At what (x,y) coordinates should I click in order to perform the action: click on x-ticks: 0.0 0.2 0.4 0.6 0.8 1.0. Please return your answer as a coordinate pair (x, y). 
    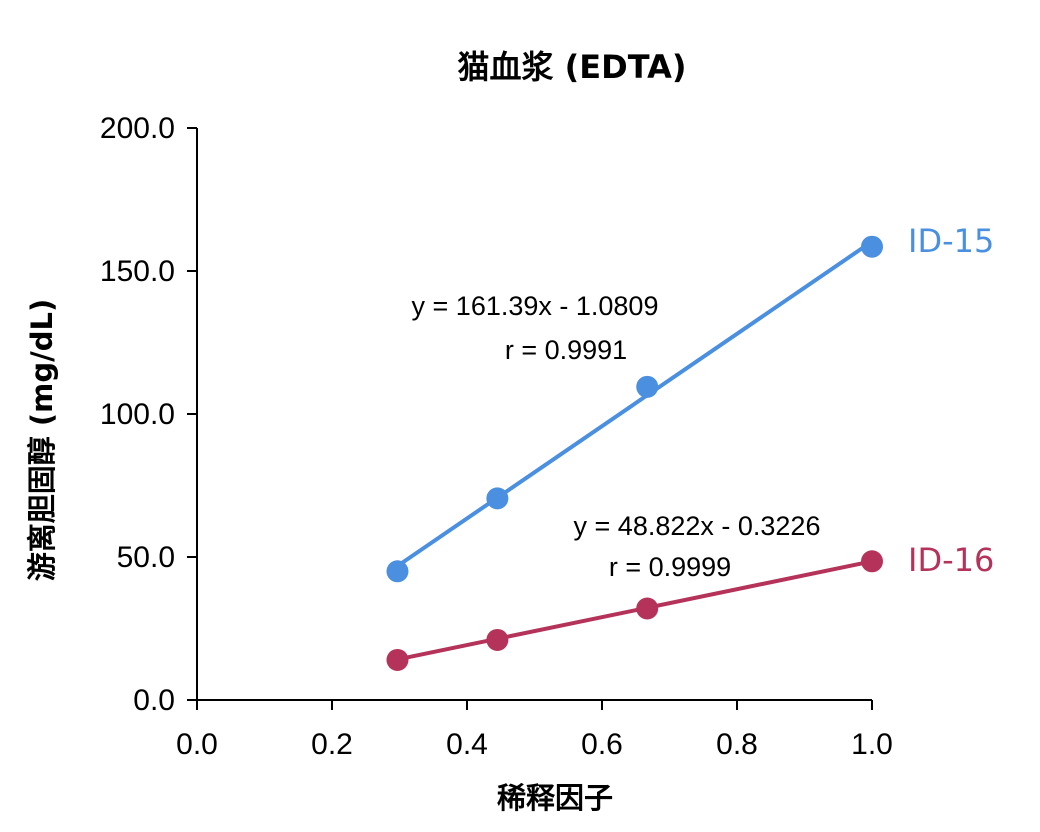
    Looking at the image, I should click on (534, 730).